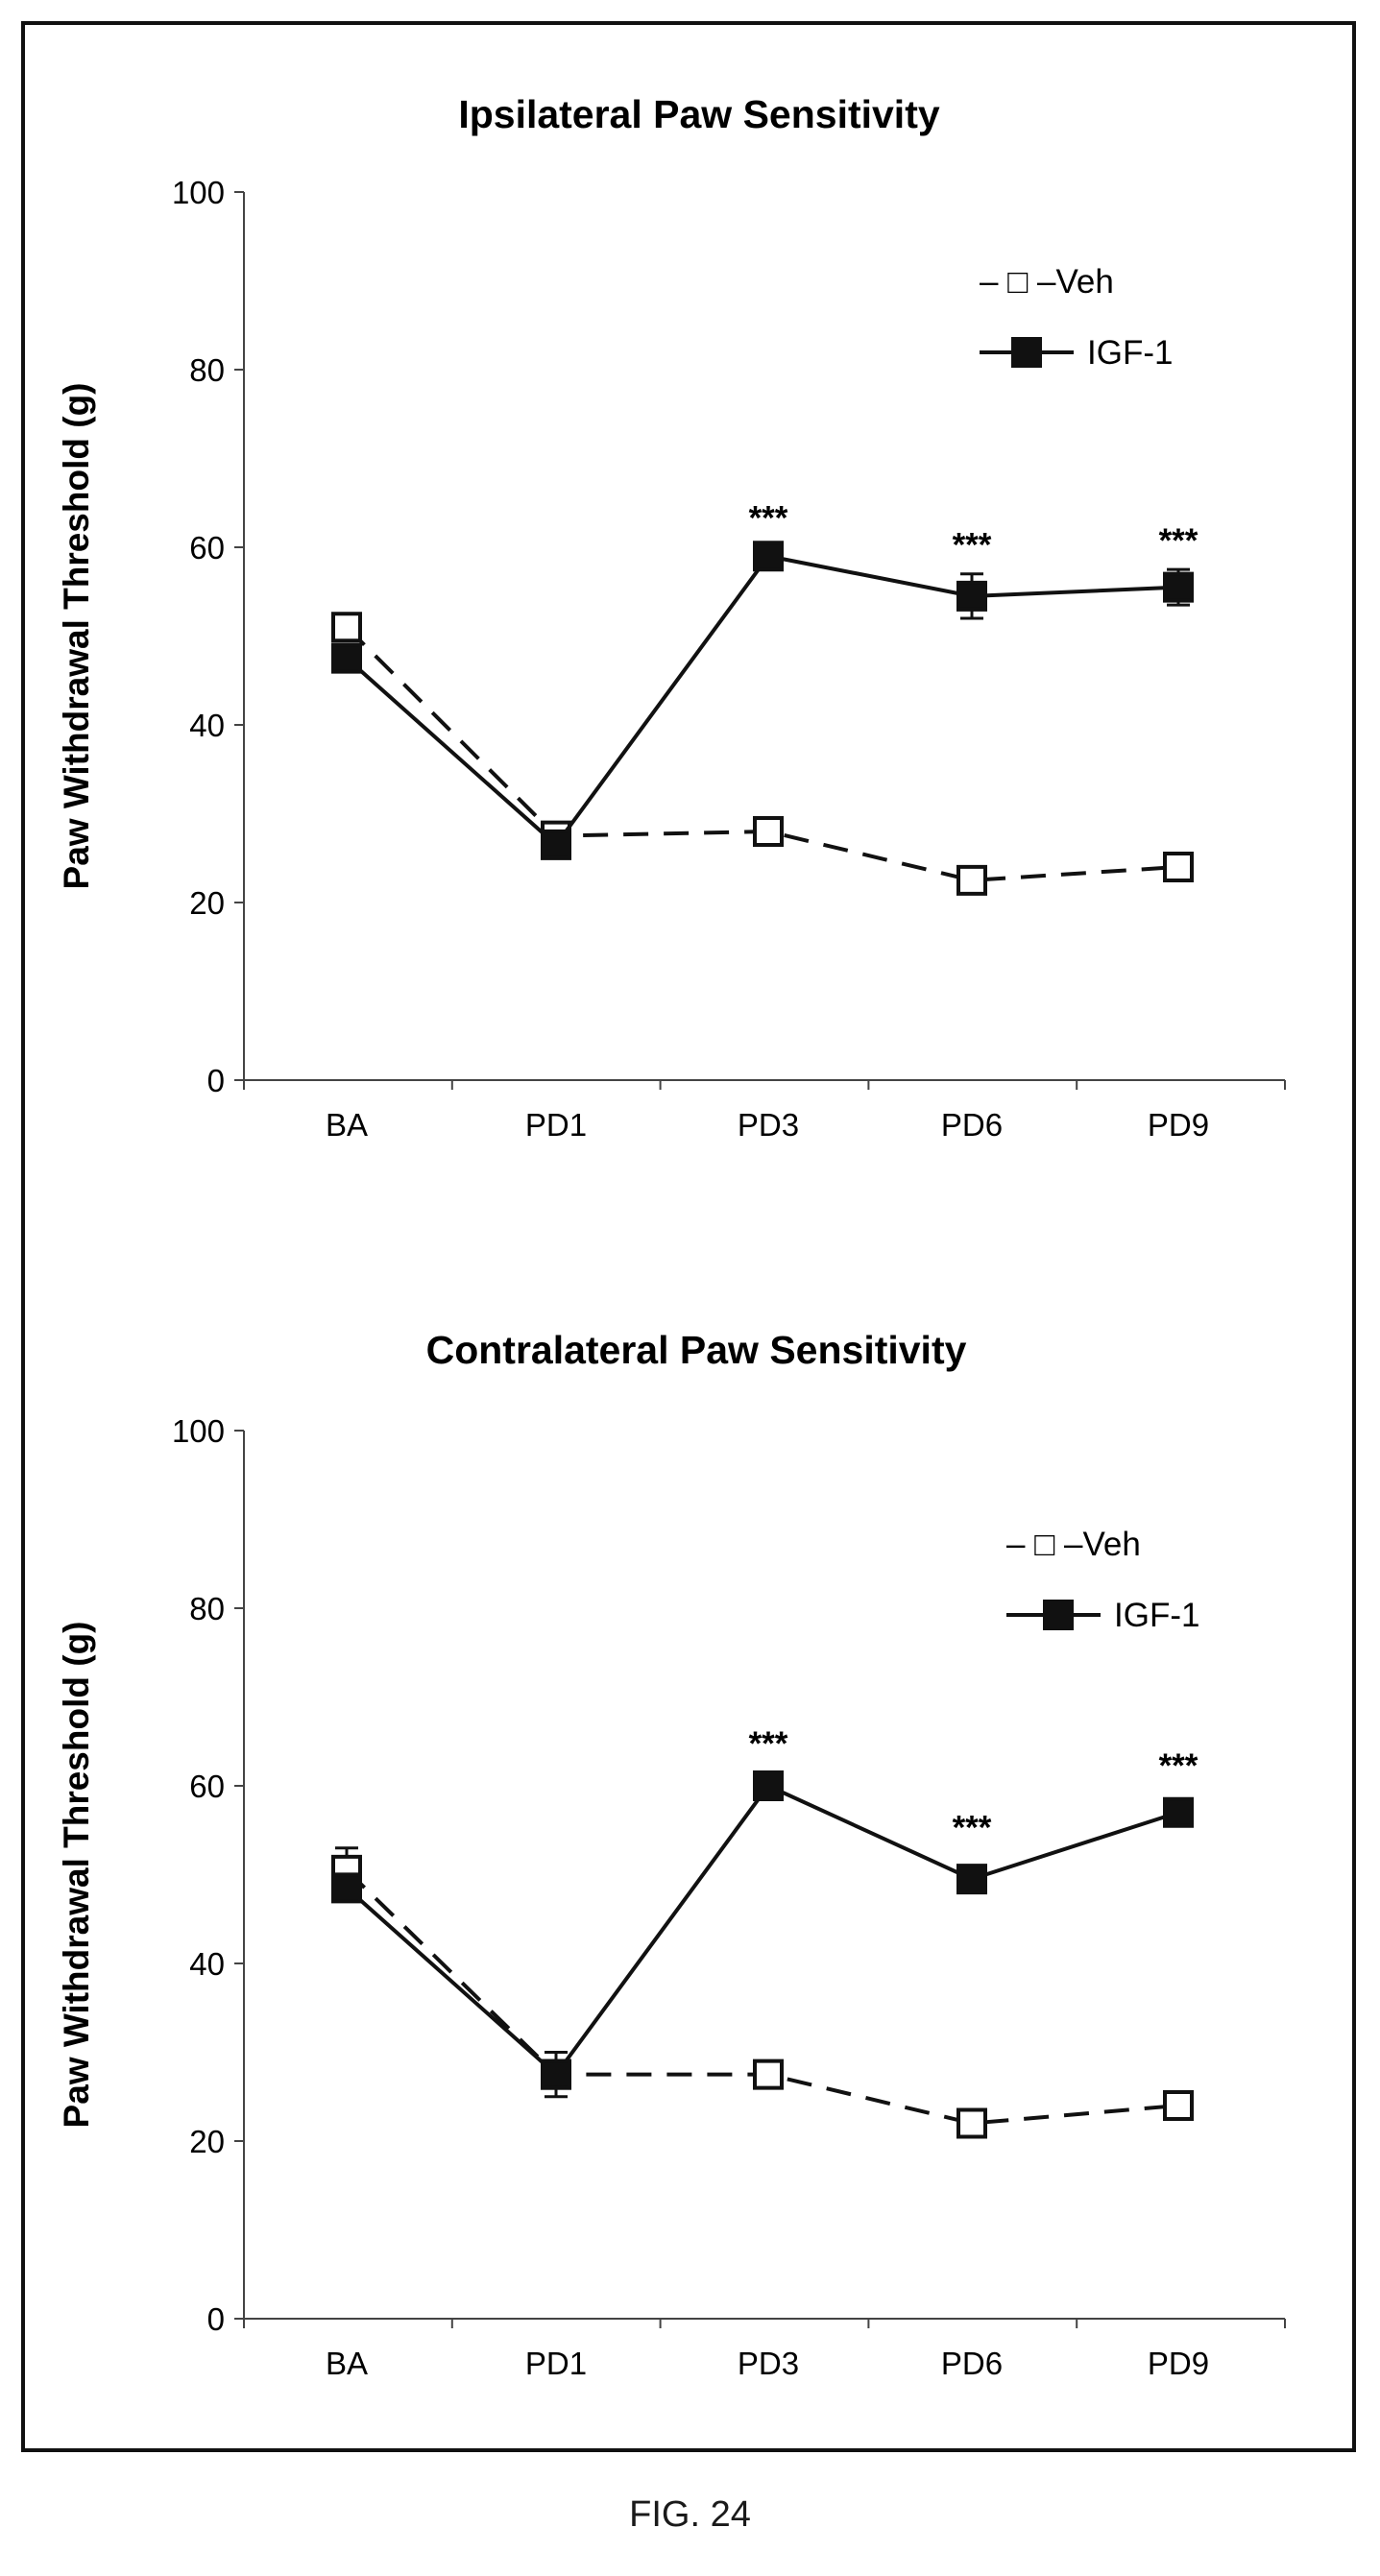 Image resolution: width=1380 pixels, height=2576 pixels. I want to click on chart-title: Contralateral Paw Sensitivity, so click(697, 1350).